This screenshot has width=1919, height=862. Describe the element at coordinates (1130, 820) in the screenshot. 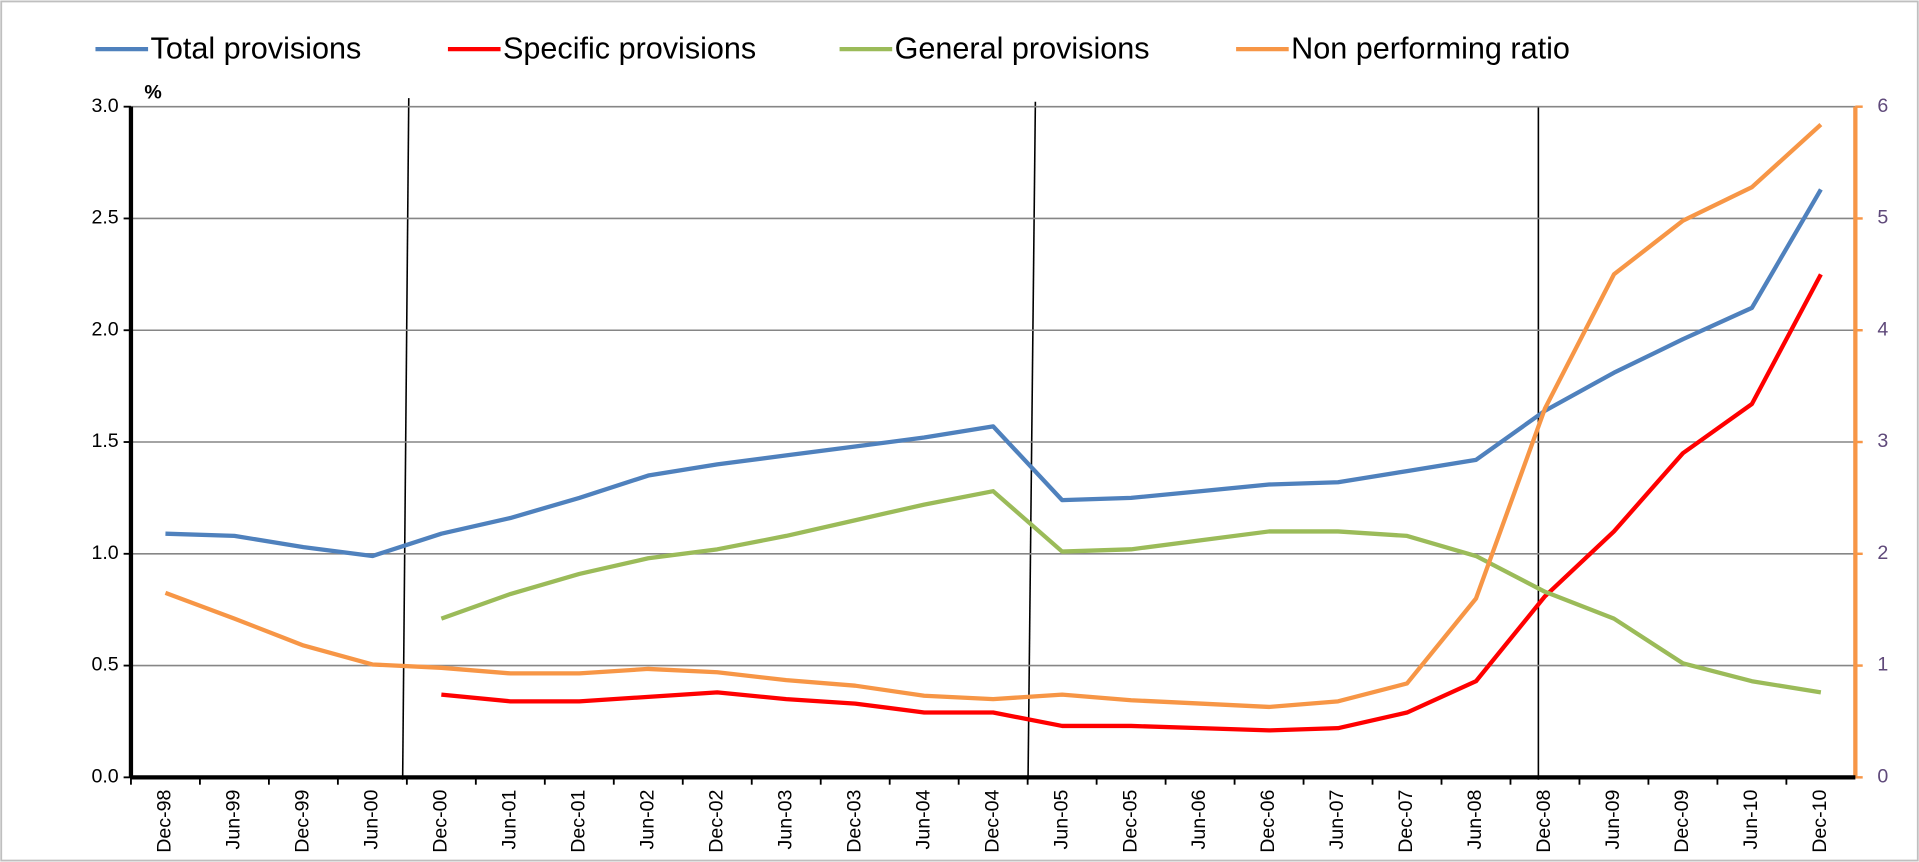

I see `x-tick-label: Dec-05` at that location.